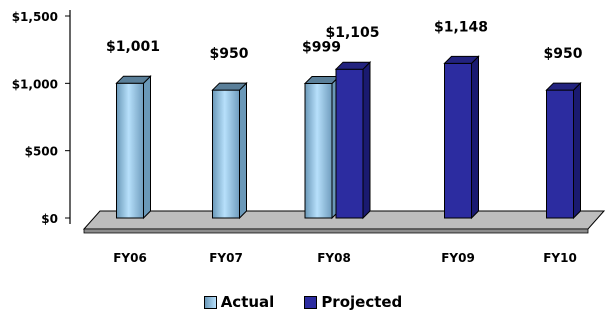  What do you see at coordinates (352, 33) in the screenshot?
I see `data-label: $1,105` at bounding box center [352, 33].